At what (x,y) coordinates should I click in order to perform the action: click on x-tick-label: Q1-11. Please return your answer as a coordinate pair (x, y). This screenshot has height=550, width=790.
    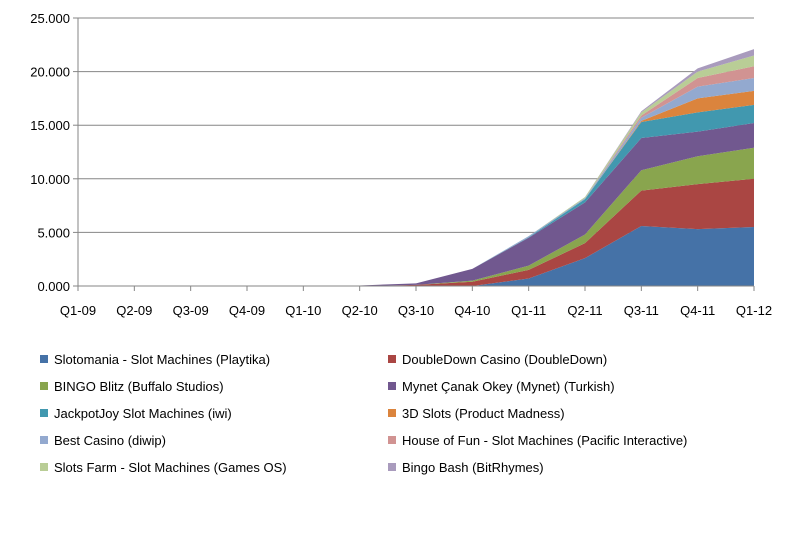
    Looking at the image, I should click on (528, 310).